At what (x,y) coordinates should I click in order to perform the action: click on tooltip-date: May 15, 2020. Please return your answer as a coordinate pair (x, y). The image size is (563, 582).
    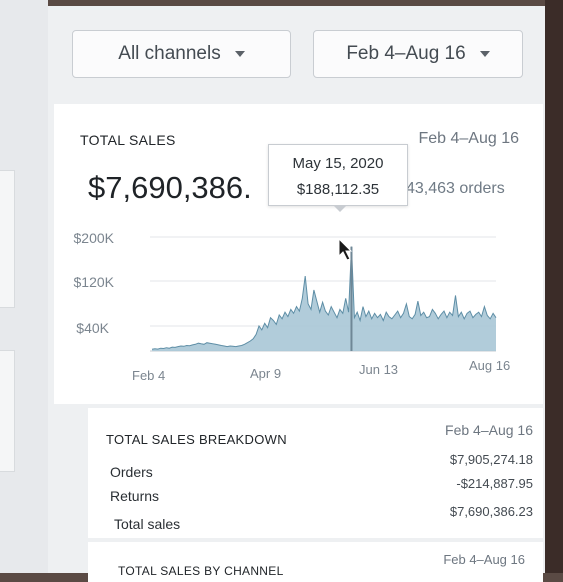
    Looking at the image, I should click on (338, 163).